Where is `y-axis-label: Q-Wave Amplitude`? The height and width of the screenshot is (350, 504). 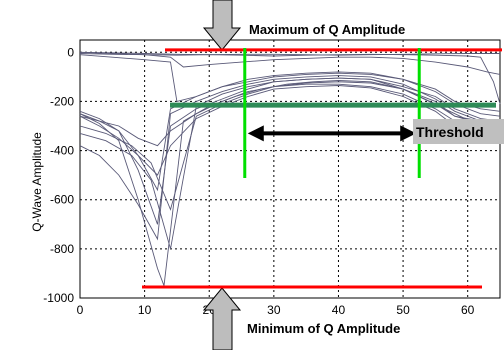 y-axis-label: Q-Wave Amplitude is located at coordinates (37, 182).